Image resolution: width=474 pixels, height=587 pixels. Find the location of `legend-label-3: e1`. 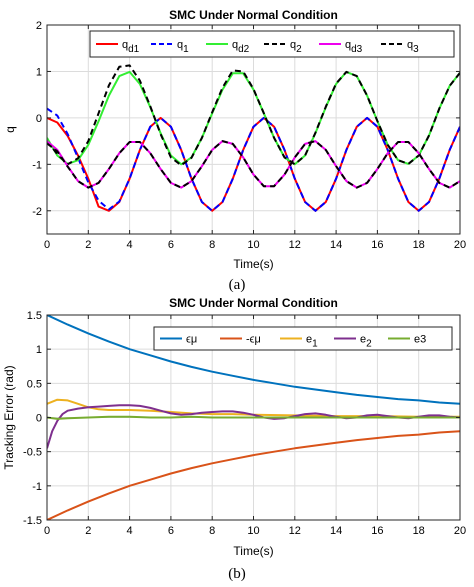

legend-label-3: e1 is located at coordinates (312, 342).